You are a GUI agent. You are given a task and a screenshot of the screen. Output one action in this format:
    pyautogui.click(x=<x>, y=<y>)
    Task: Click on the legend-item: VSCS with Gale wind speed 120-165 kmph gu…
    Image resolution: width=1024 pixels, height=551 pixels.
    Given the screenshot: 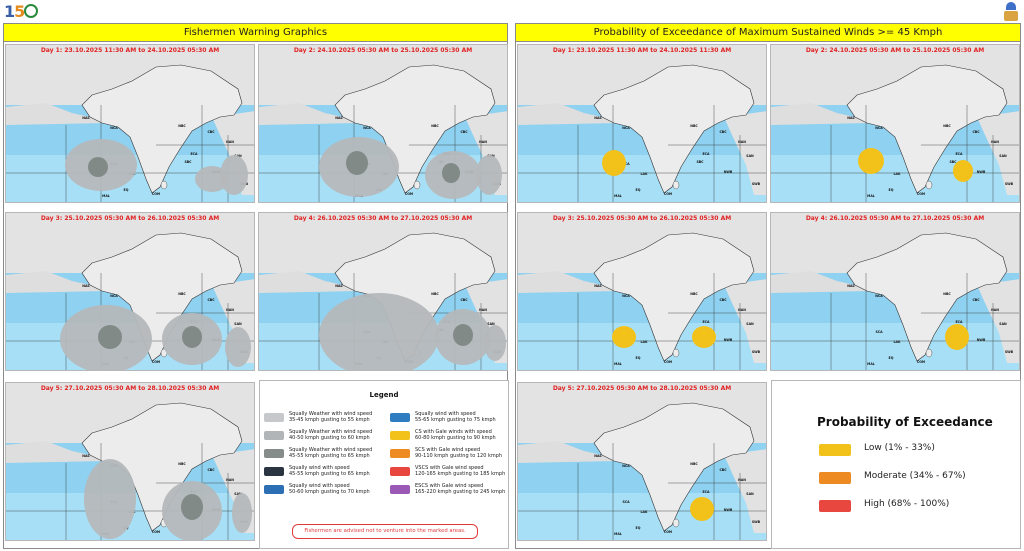 What is the action you would take?
    pyautogui.click(x=450, y=472)
    